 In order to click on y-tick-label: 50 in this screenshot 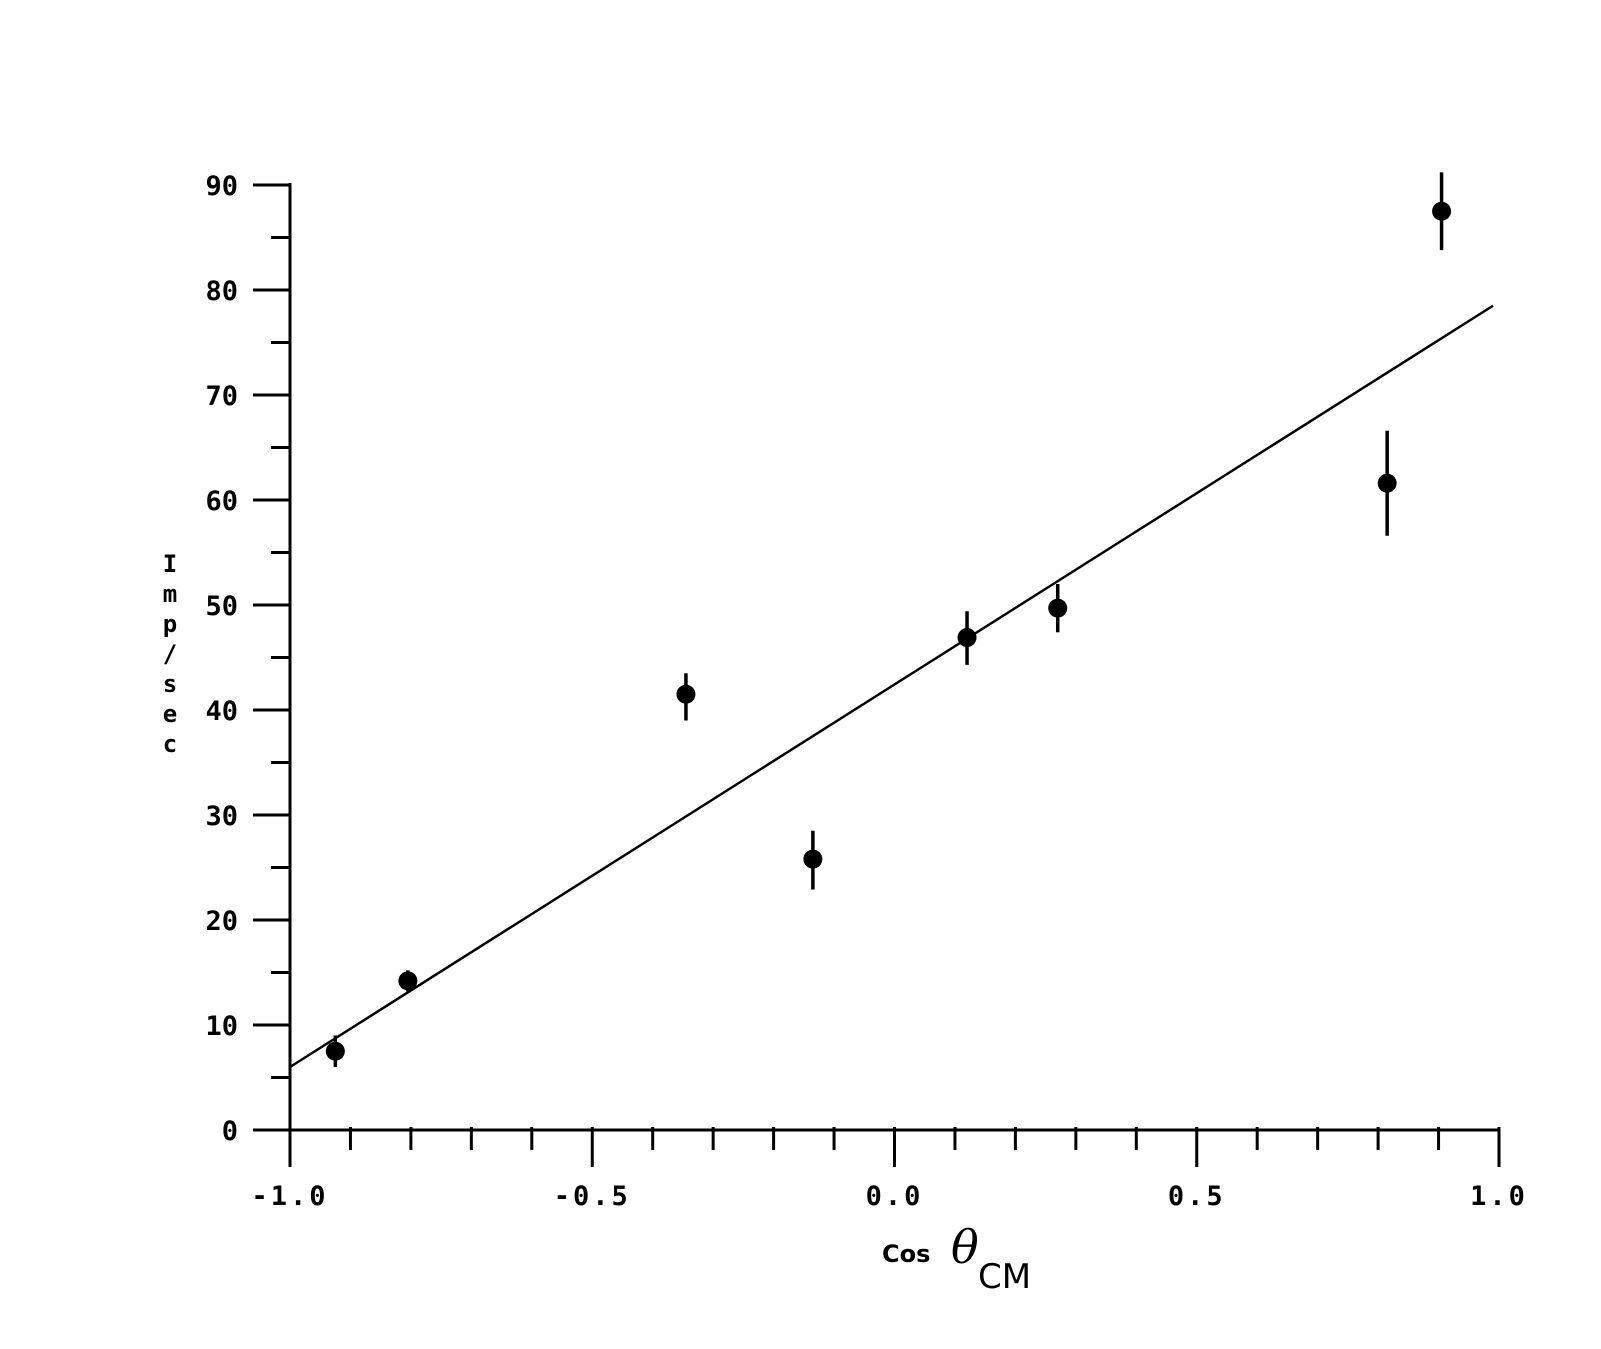, I will do `click(221, 606)`.